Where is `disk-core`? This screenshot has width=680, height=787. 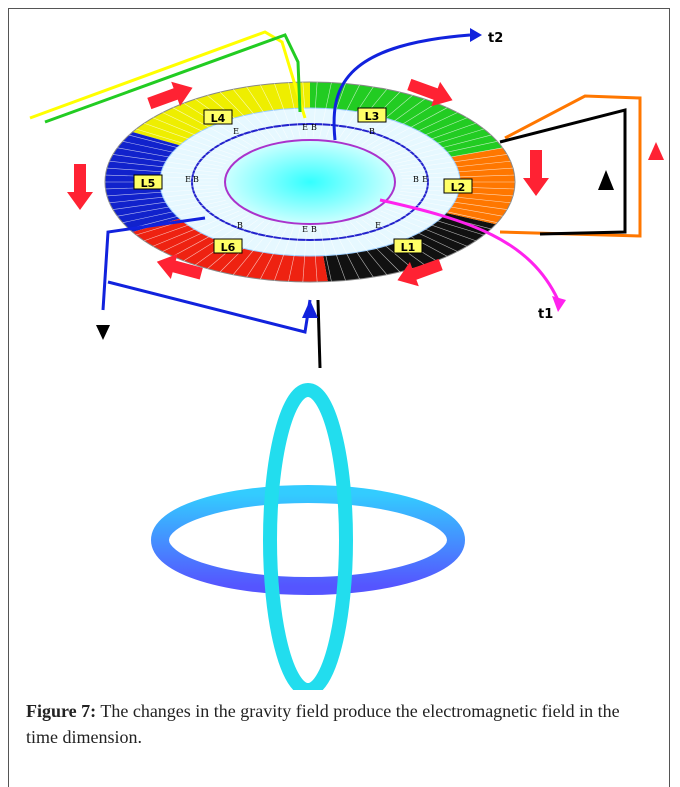 disk-core is located at coordinates (310, 182).